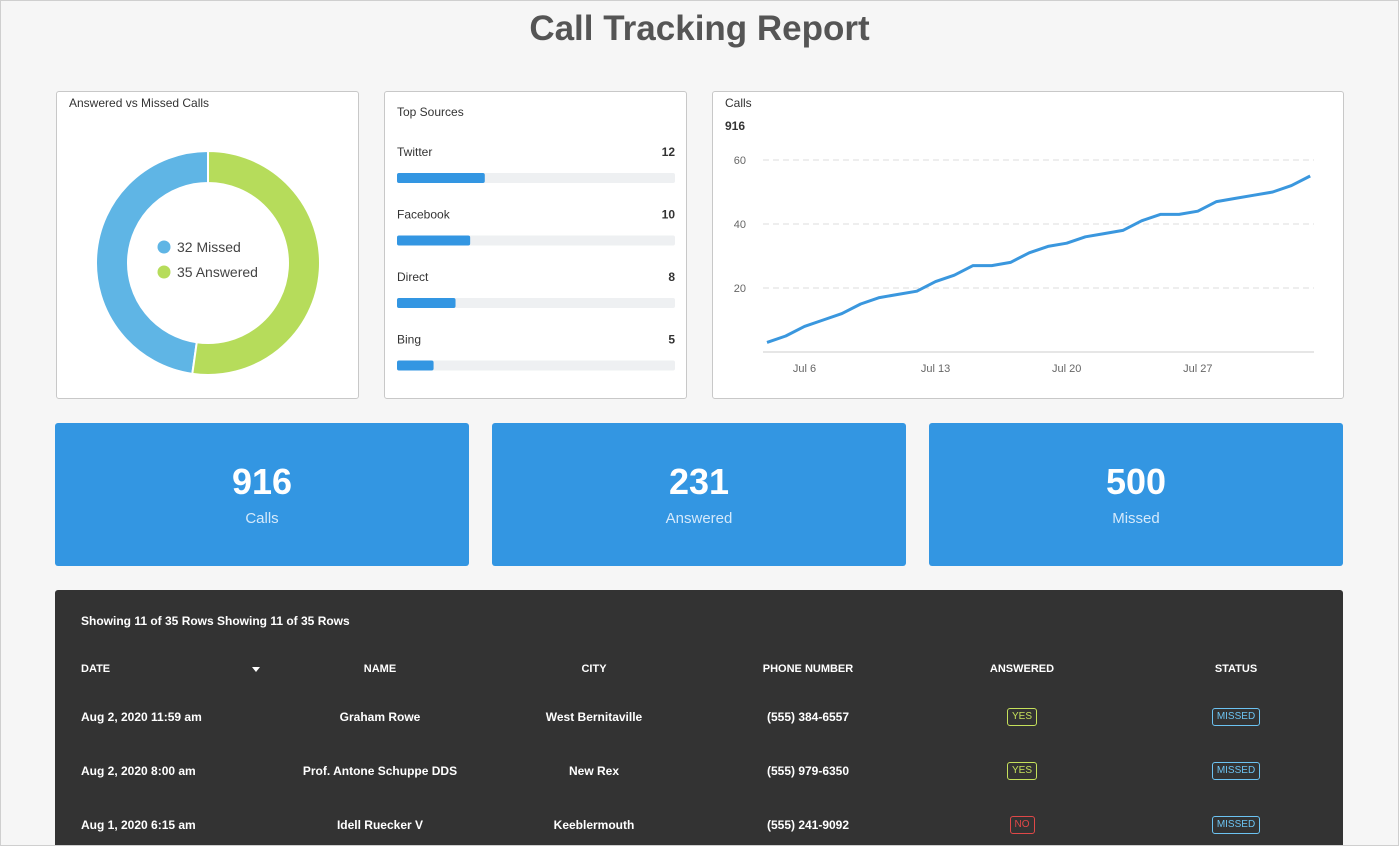 This screenshot has height=846, width=1399. Describe the element at coordinates (380, 717) in the screenshot. I see `table-cell: Graham Rowe` at that location.